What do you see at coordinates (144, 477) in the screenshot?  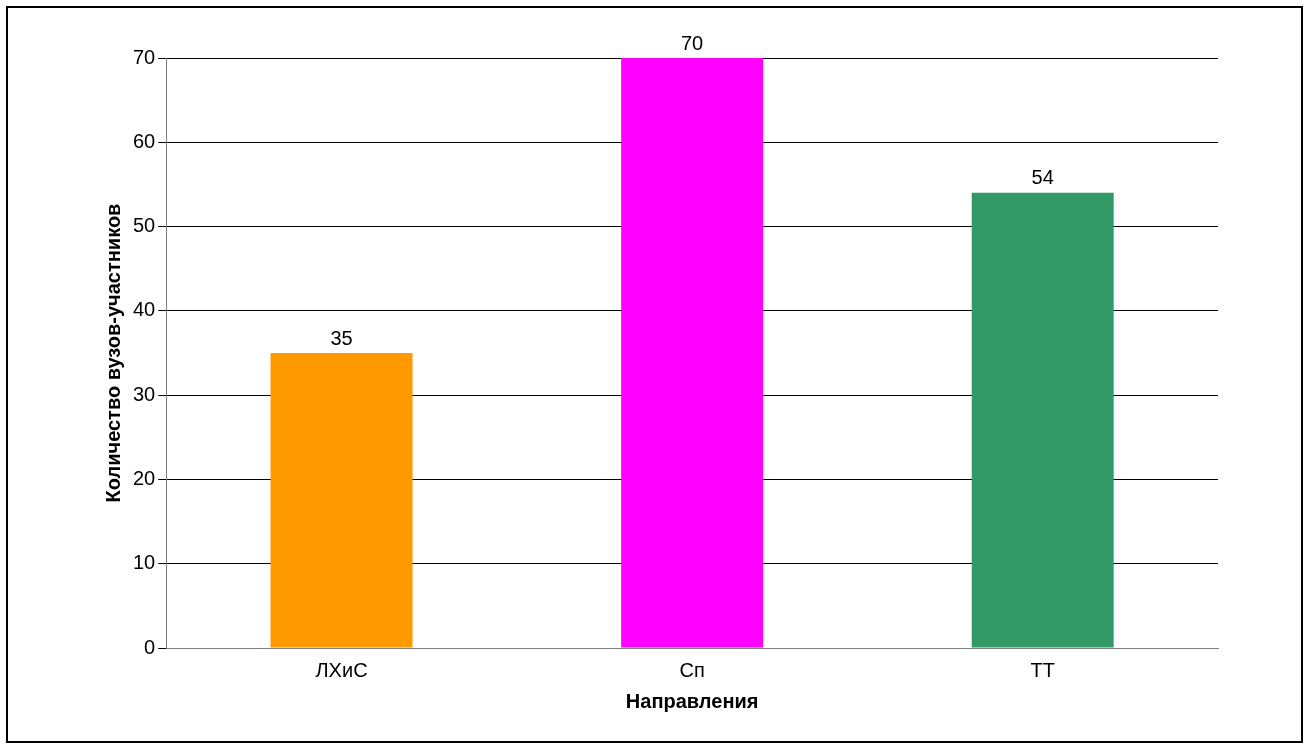 I see `y-tick-label: 20` at bounding box center [144, 477].